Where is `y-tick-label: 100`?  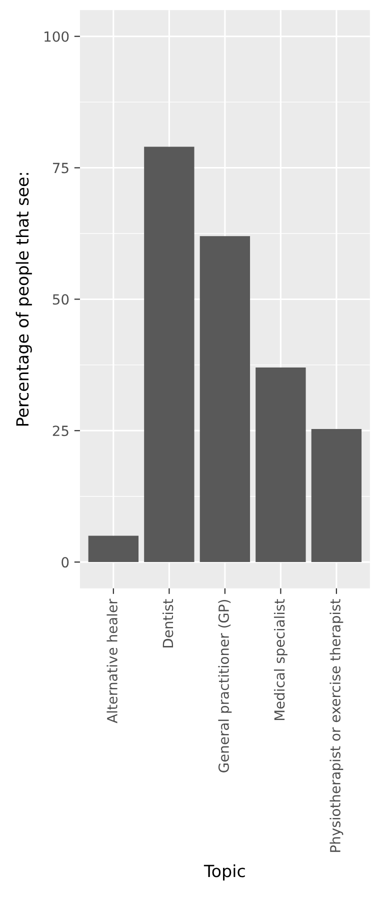
y-tick-label: 100 is located at coordinates (56, 36).